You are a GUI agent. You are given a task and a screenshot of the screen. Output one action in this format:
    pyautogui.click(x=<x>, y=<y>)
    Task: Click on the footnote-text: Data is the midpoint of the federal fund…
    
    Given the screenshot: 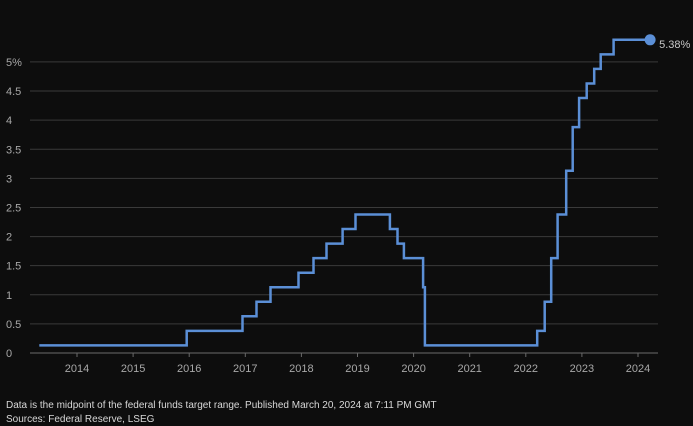 What is the action you would take?
    pyautogui.click(x=221, y=405)
    